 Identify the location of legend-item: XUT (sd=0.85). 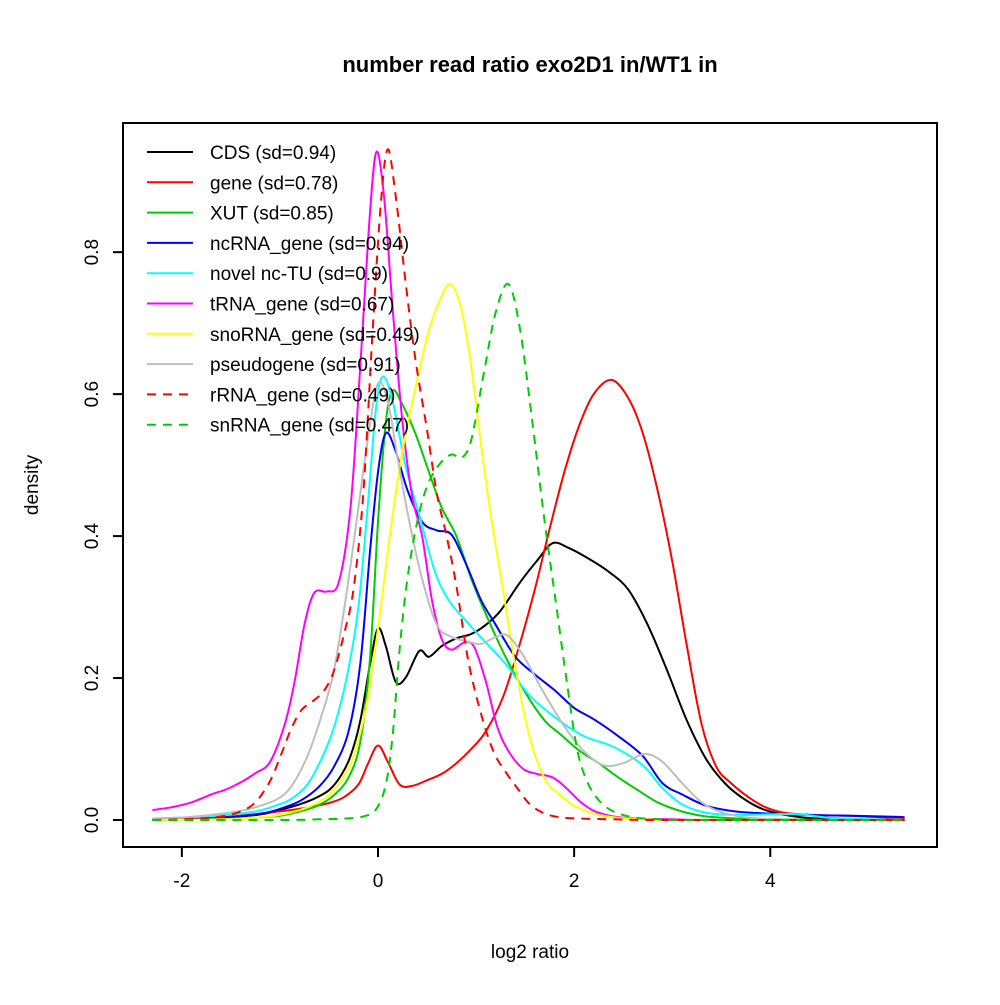
(240, 214).